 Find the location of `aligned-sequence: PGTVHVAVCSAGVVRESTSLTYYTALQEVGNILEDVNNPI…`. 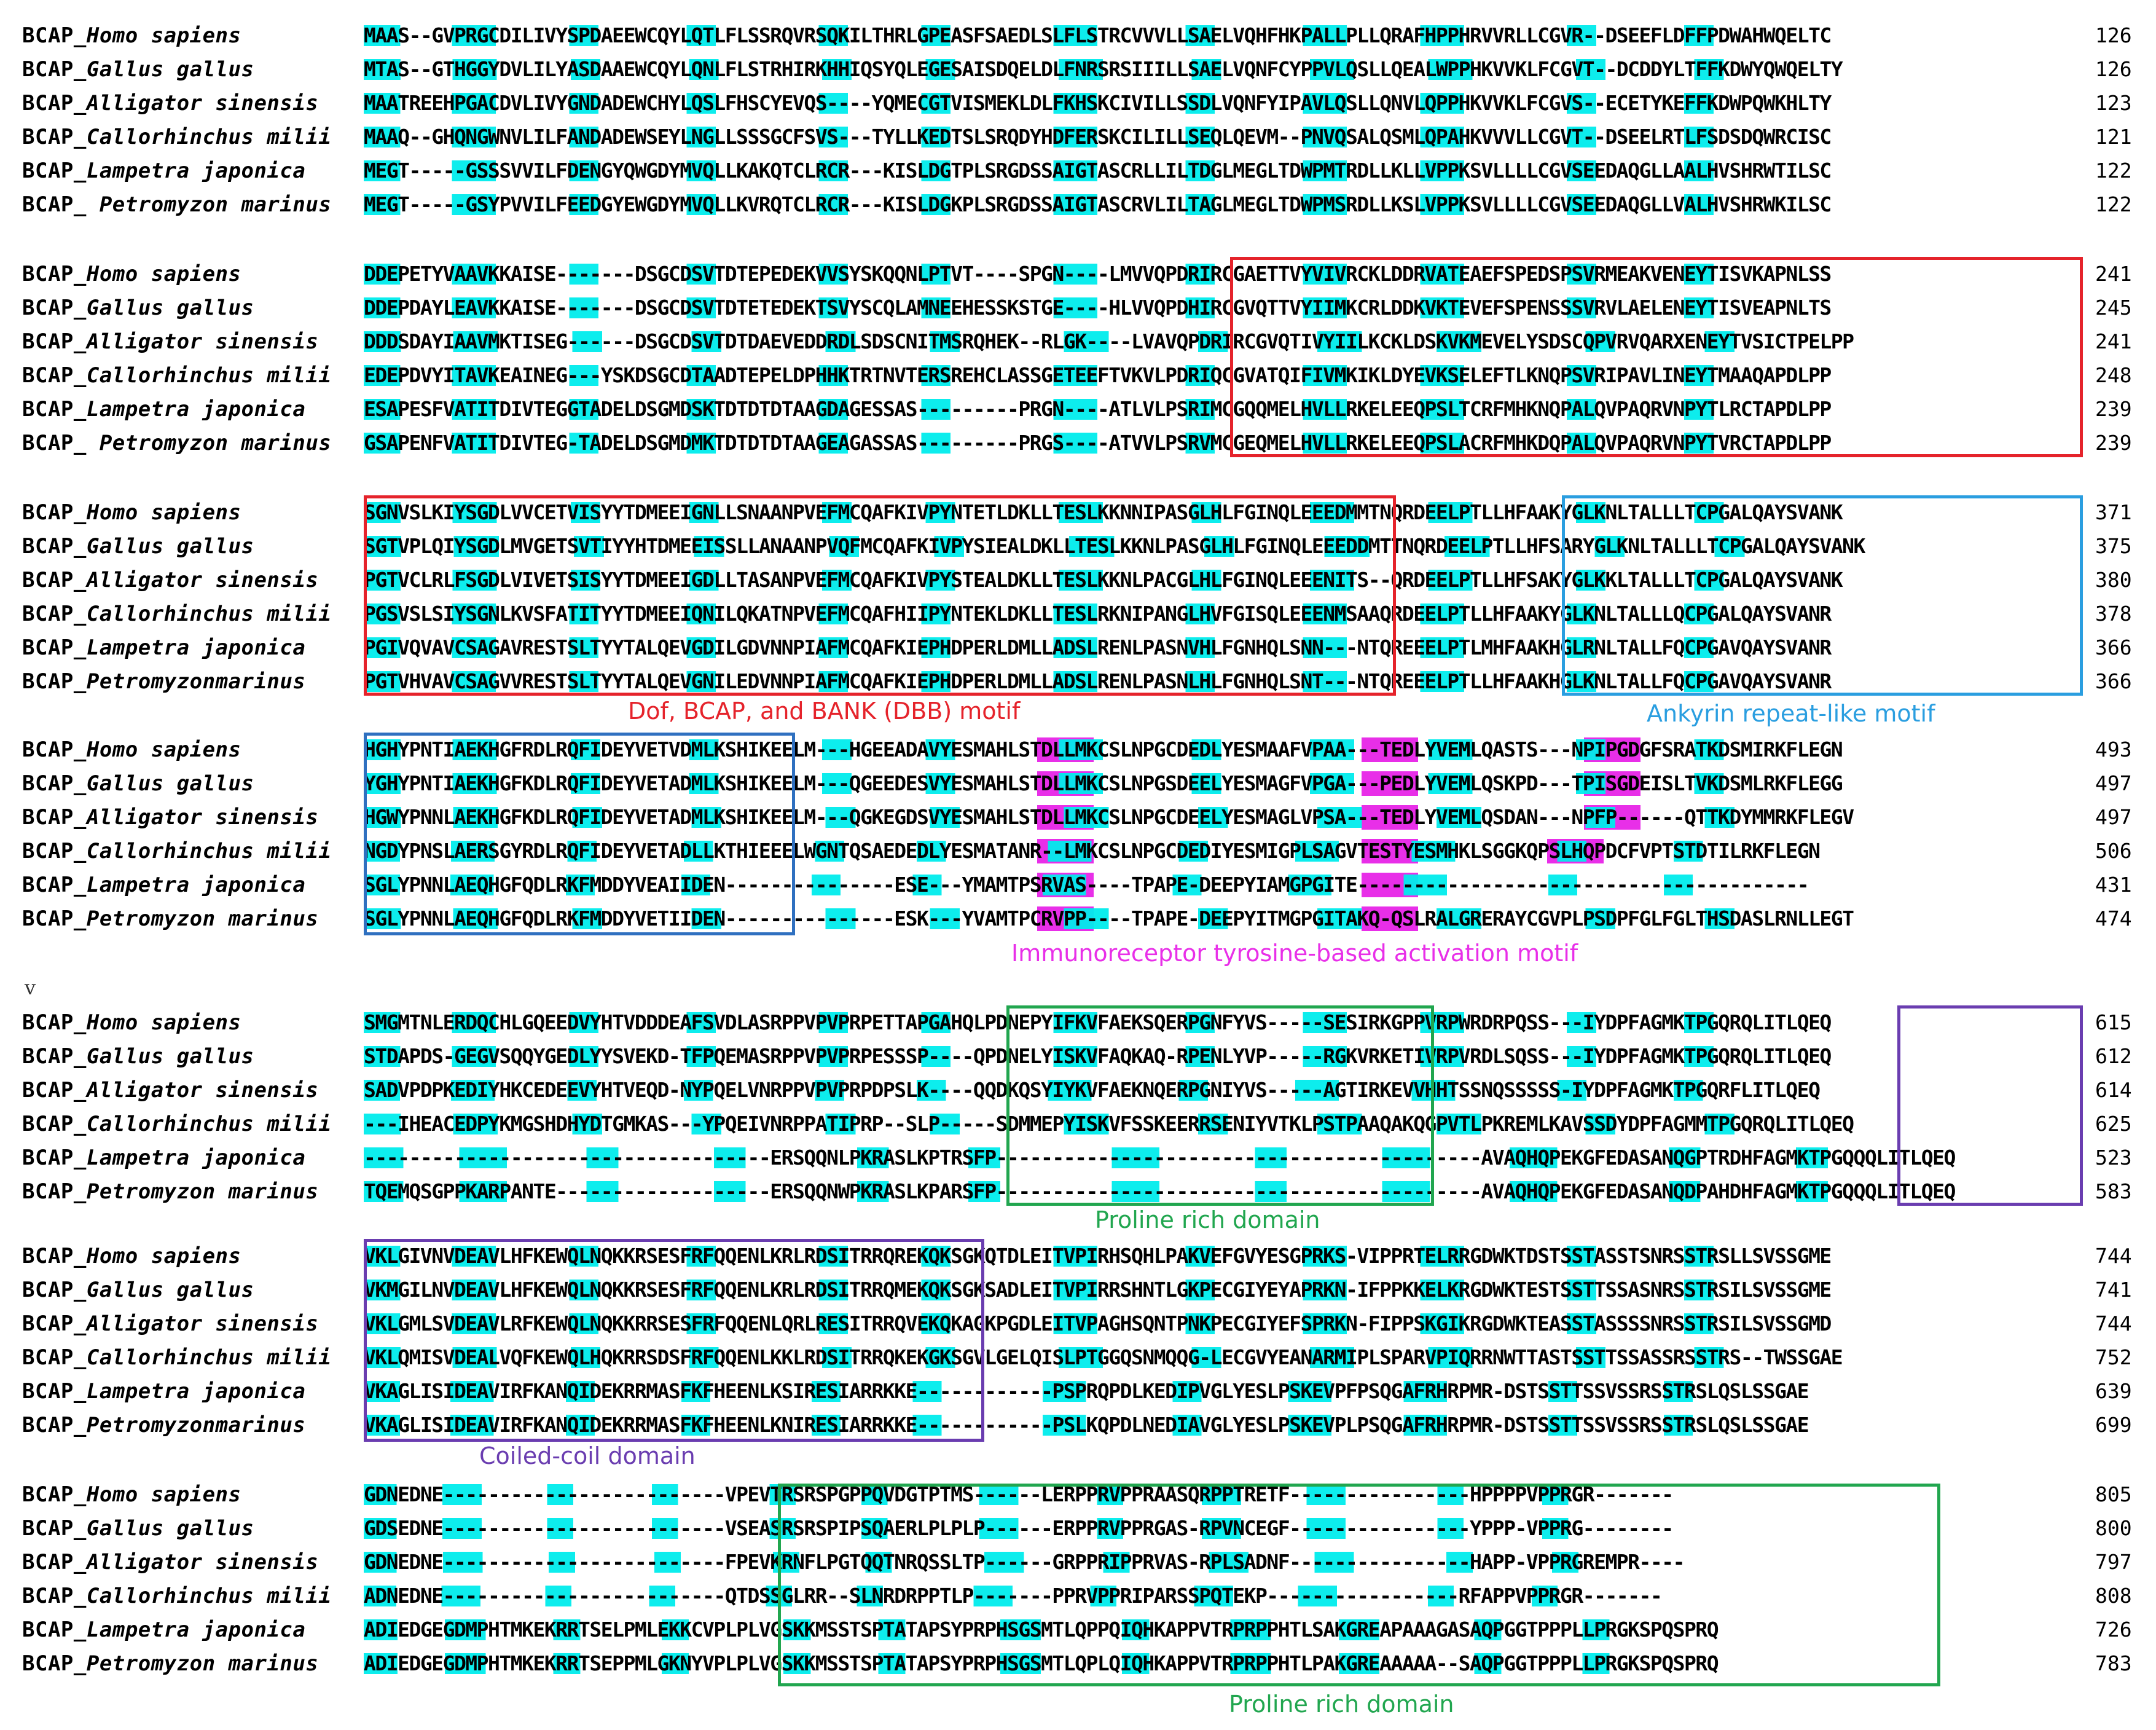

aligned-sequence: PGTVHVAVCSAGVVRESTSLTYYTALQEVGNILEDVNNPI… is located at coordinates (1098, 682).